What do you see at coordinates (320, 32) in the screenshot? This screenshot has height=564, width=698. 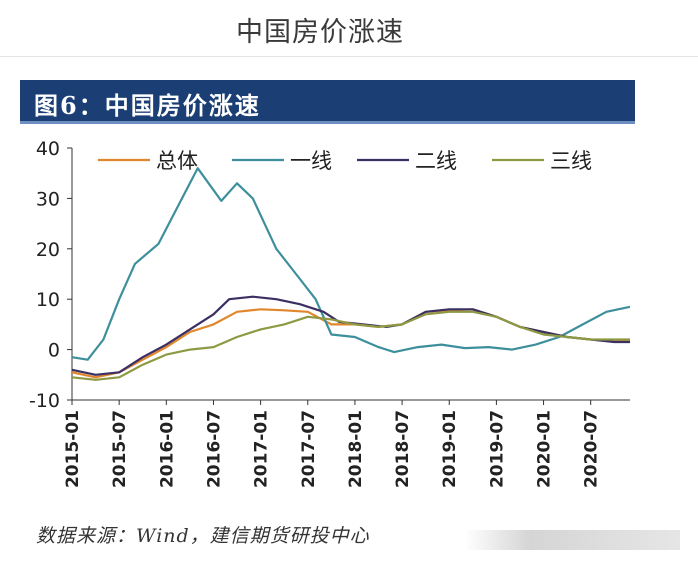 I see `page-title: 中国房价涨速` at bounding box center [320, 32].